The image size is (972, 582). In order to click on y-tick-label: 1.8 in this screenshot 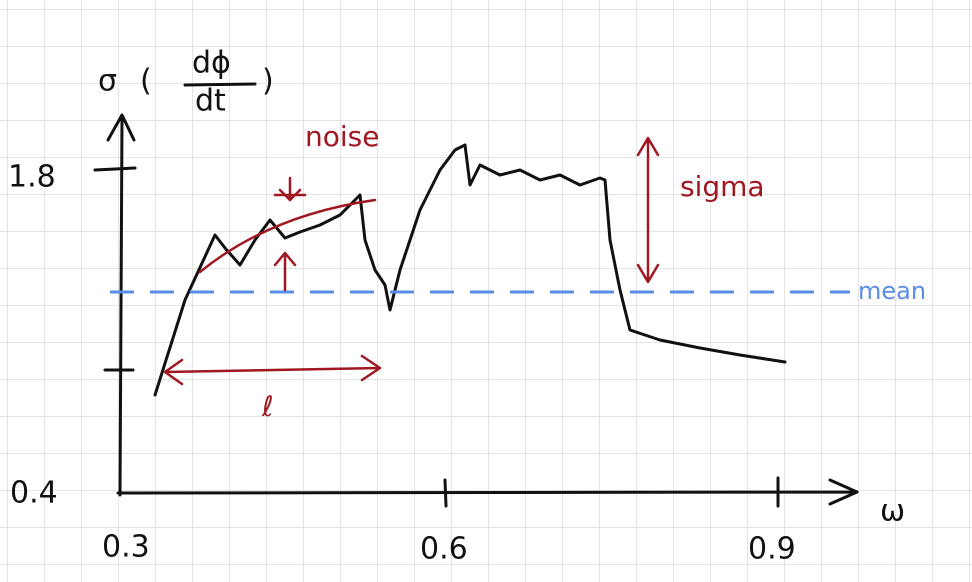, I will do `click(32, 177)`.